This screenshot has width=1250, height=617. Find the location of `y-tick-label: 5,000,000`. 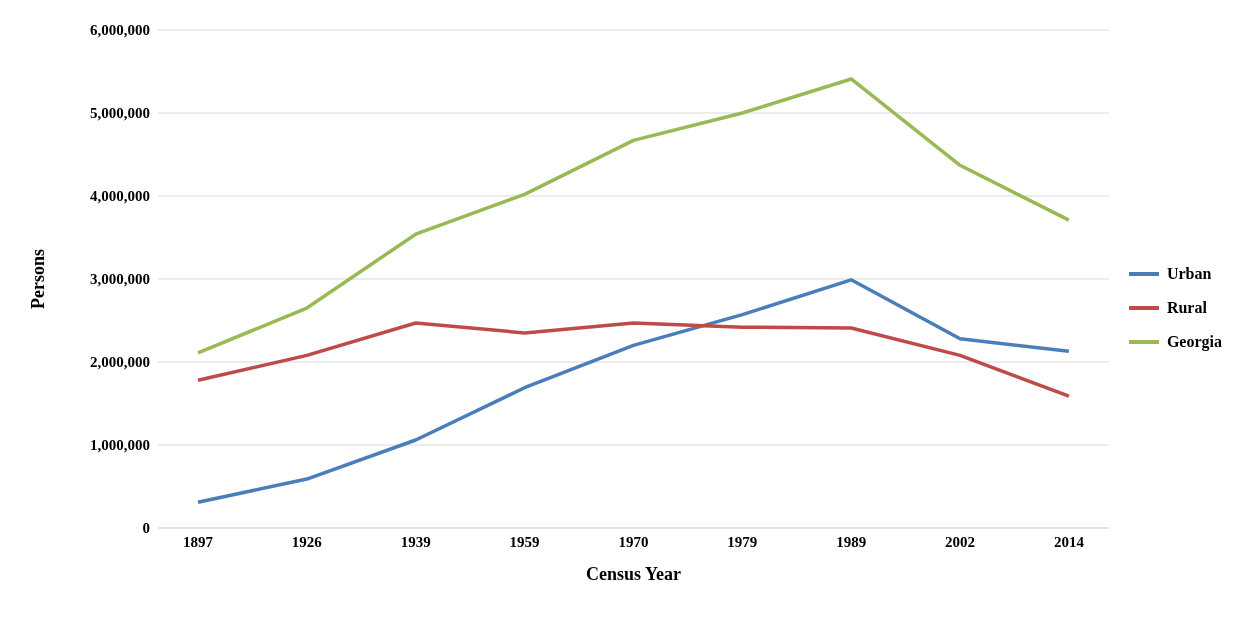

y-tick-label: 5,000,000 is located at coordinates (120, 113).